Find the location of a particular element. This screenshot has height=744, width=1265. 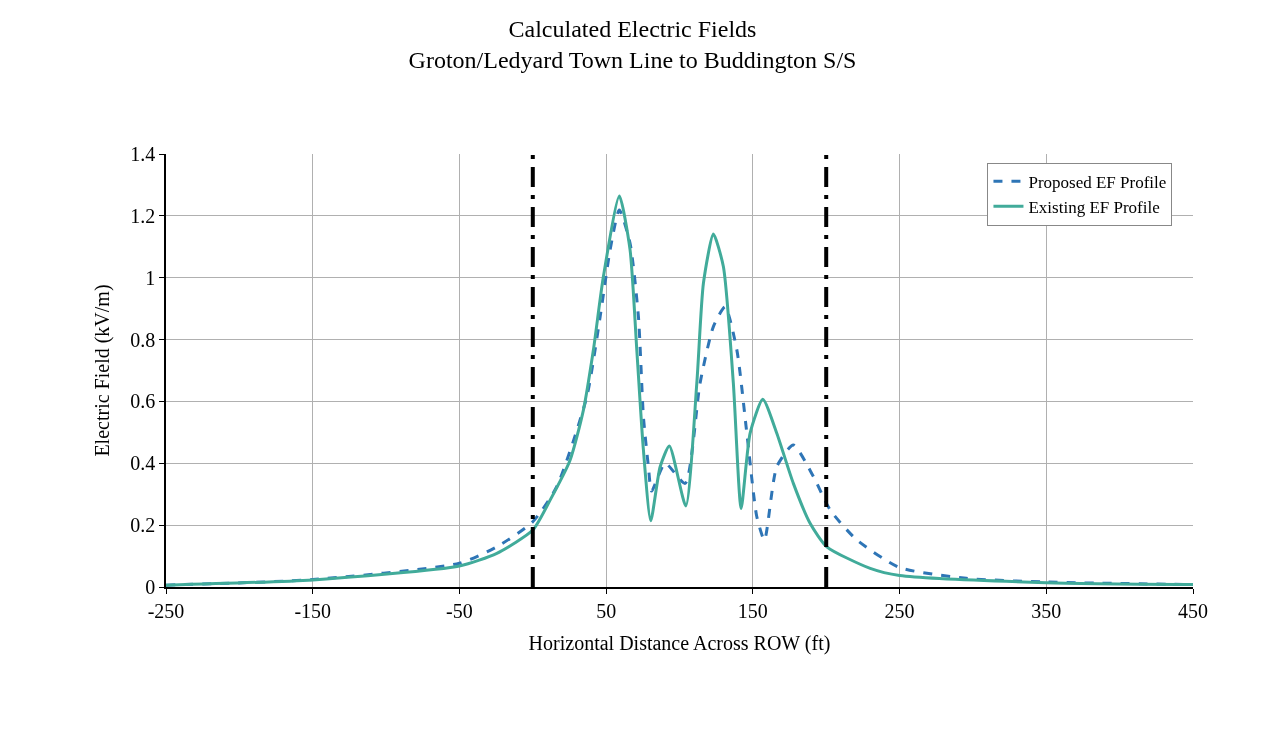

x-tick-label: 350 is located at coordinates (1046, 610).